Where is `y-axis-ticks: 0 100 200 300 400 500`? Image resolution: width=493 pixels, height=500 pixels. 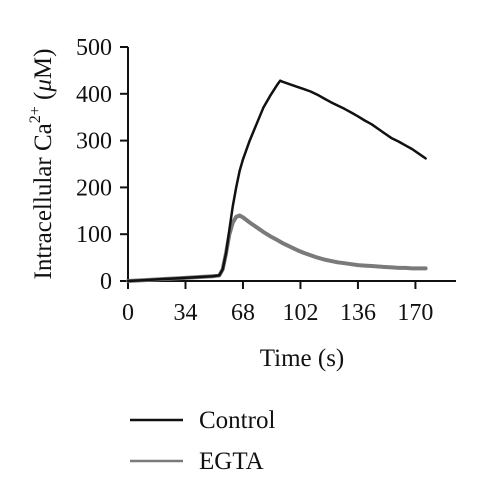 y-axis-ticks: 0 100 200 300 400 500 is located at coordinates (102, 165).